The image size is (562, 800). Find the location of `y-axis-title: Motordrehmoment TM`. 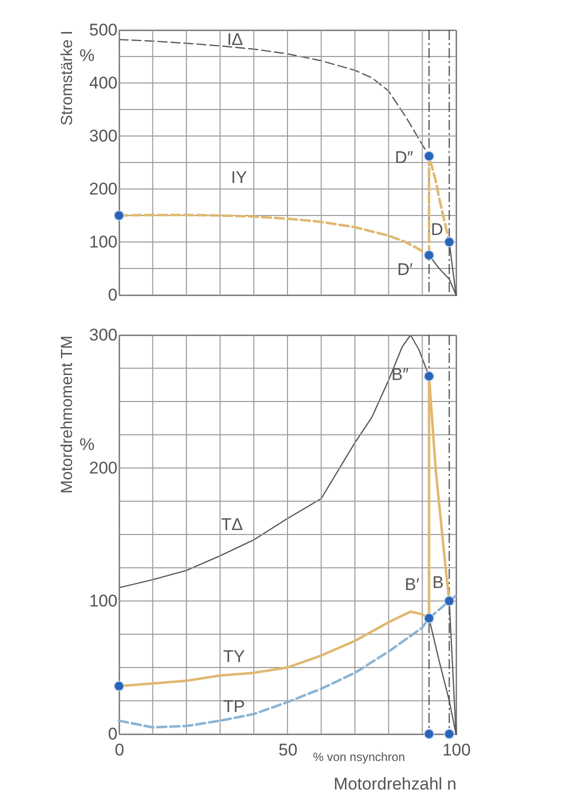

y-axis-title: Motordrehmoment TM is located at coordinates (67, 415).